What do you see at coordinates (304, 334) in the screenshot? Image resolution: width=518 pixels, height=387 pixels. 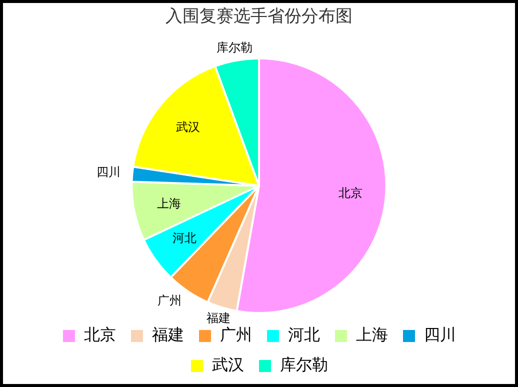 I see `legend-label: 河北` at bounding box center [304, 334].